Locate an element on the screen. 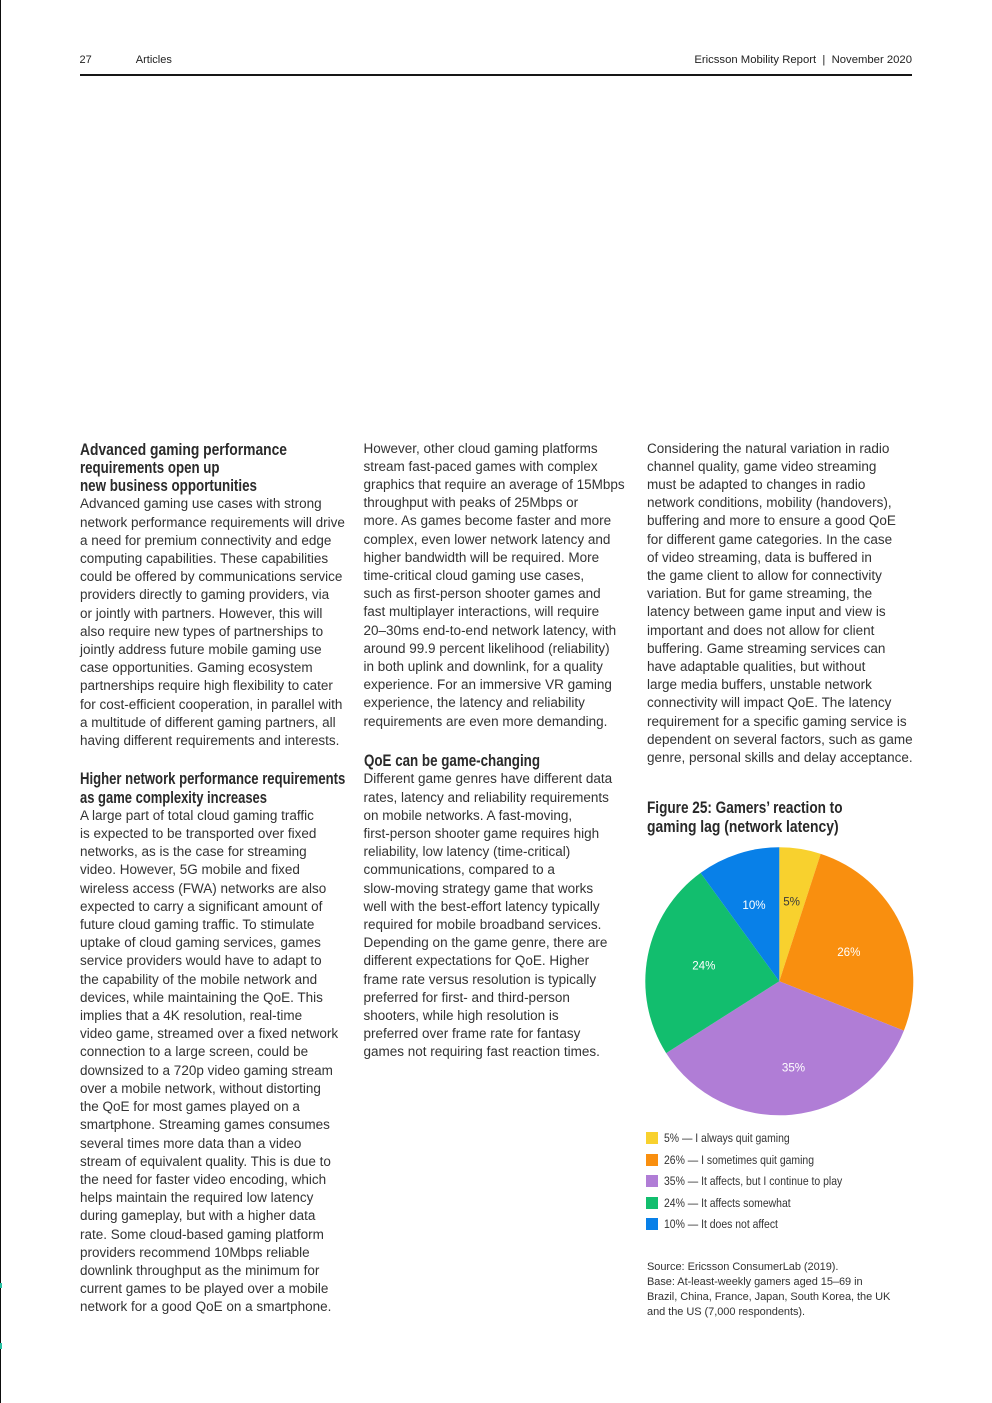 The image size is (992, 1403). svg-text: 5% is located at coordinates (791, 901).